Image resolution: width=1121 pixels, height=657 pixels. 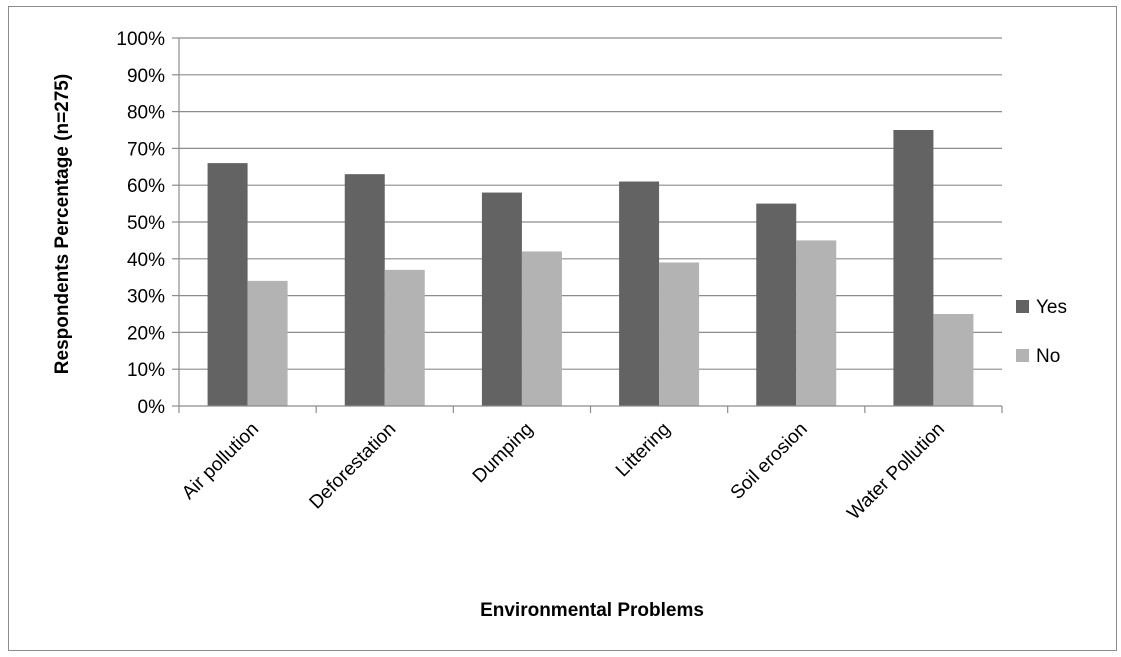 What do you see at coordinates (267, 343) in the screenshot?
I see `bar-no-air-pollution` at bounding box center [267, 343].